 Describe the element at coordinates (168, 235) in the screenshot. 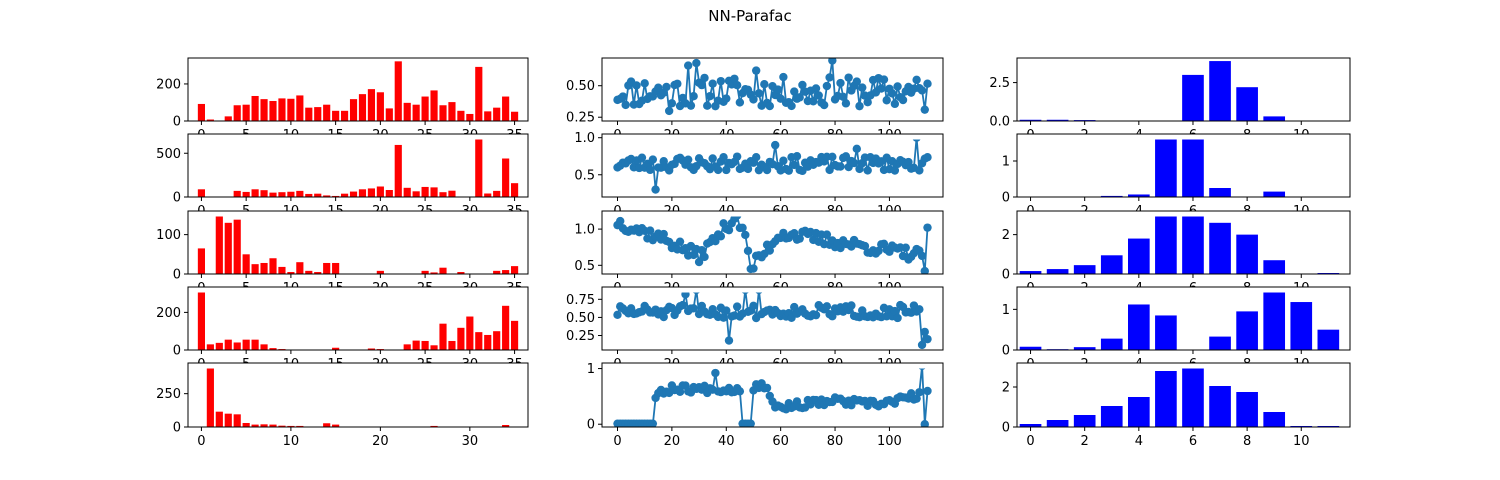

I see `y-tick-label: 100` at that location.